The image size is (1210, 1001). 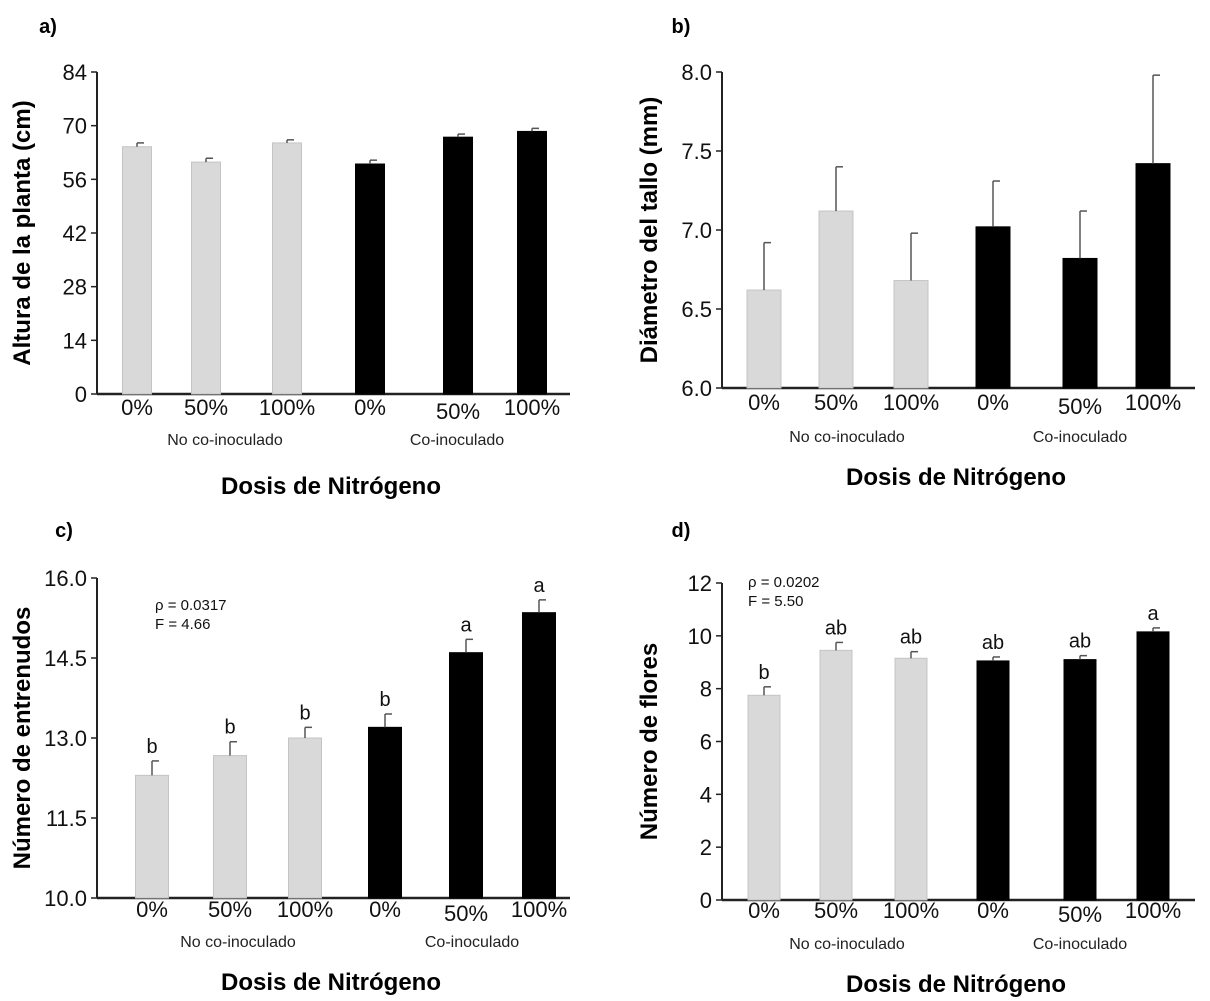 What do you see at coordinates (696, 309) in the screenshot?
I see `y-tick-label: 6.5` at bounding box center [696, 309].